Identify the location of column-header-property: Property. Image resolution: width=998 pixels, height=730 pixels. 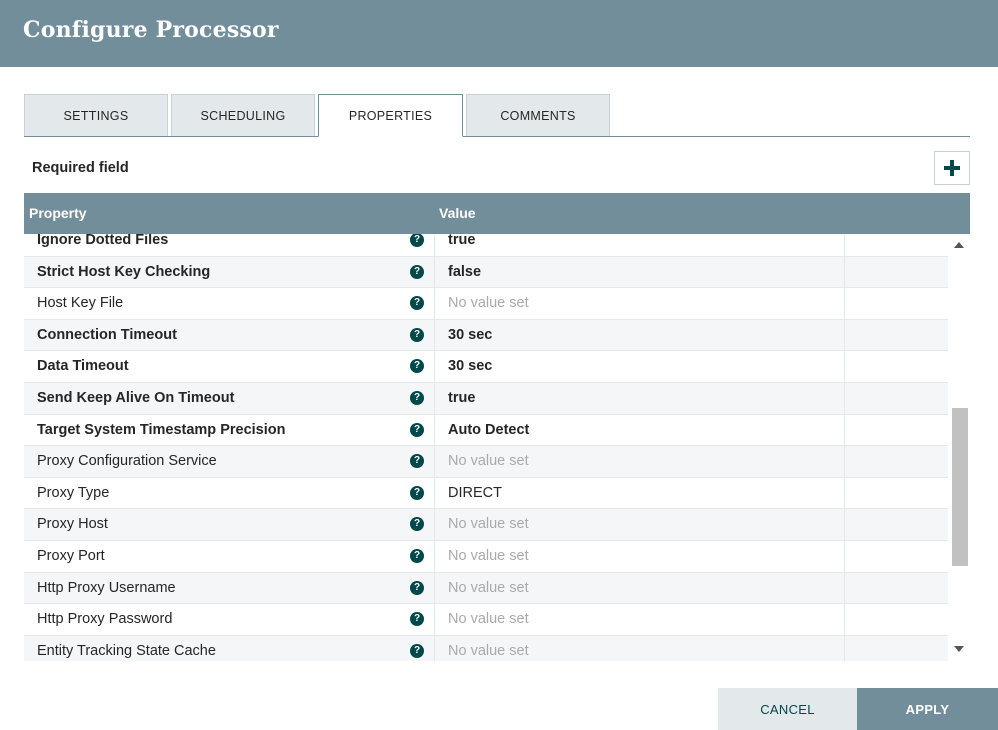
(58, 213).